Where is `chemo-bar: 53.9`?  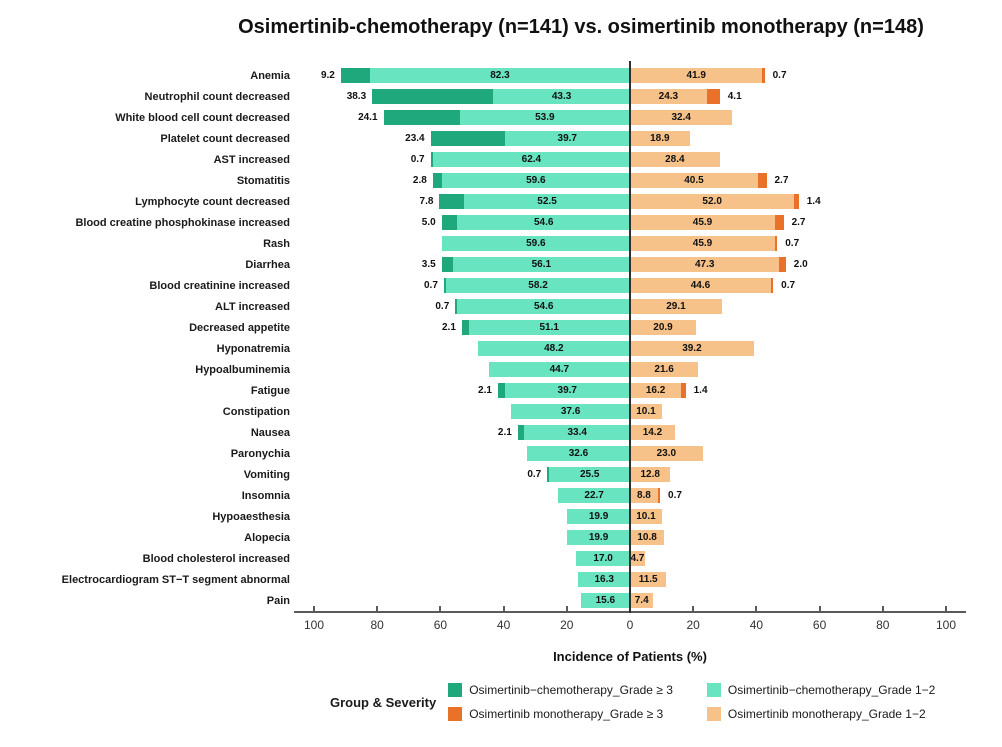
chemo-bar: 53.9 is located at coordinates (506, 117).